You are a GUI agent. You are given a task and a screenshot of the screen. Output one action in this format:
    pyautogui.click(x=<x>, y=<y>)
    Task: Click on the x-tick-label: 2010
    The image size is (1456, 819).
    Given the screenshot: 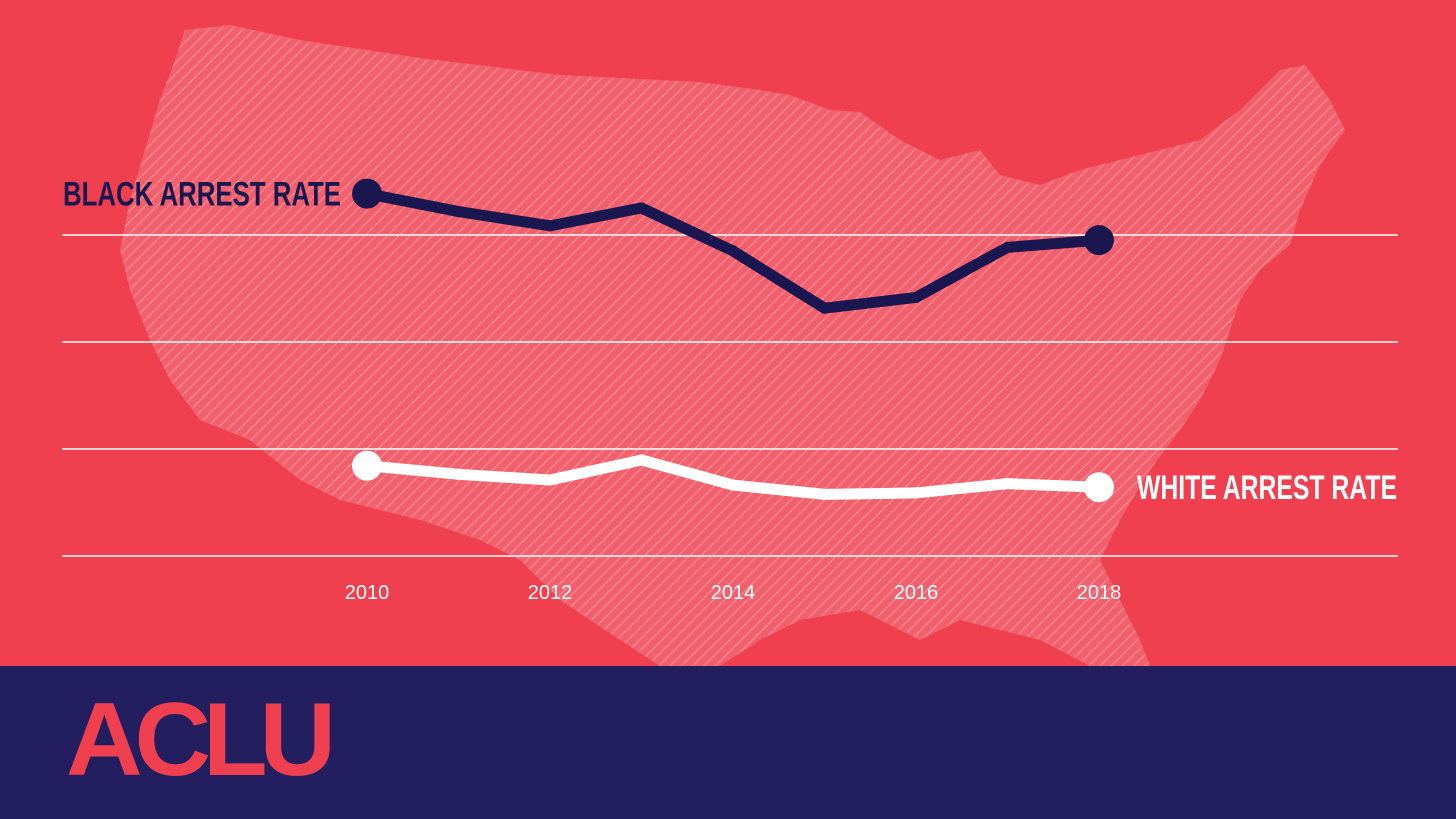 What is the action you would take?
    pyautogui.click(x=367, y=593)
    